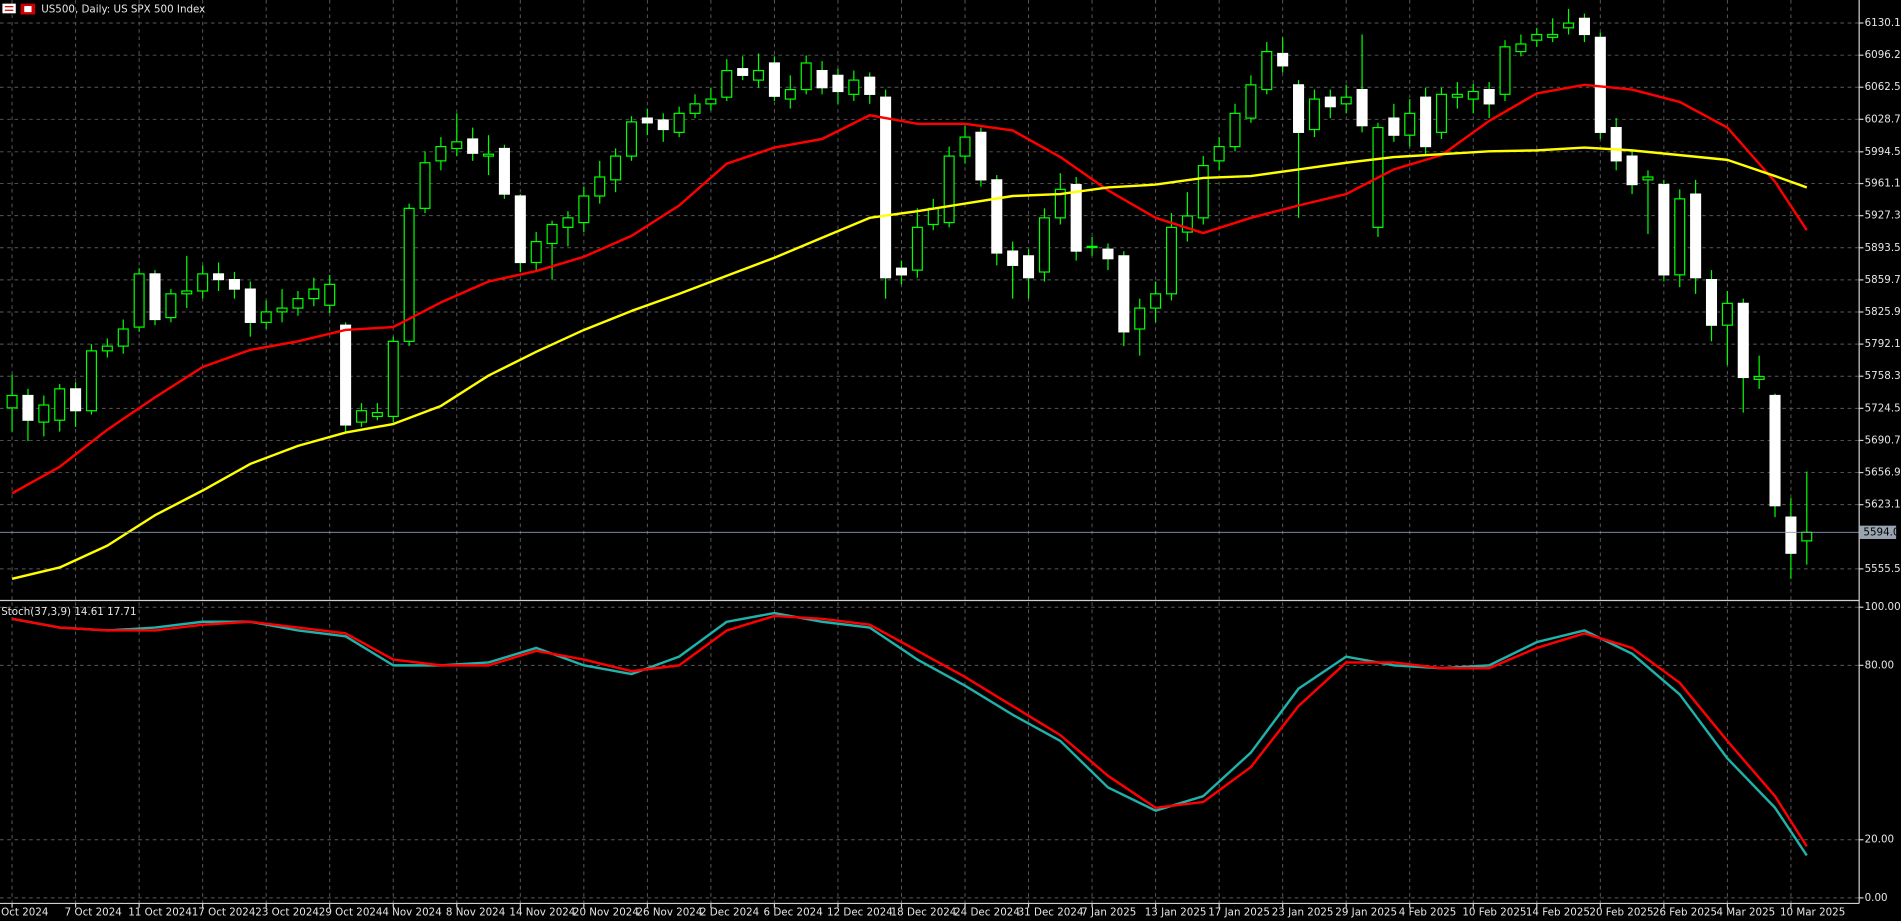  I want to click on x-tick-label: 8 Nov 2024, so click(475, 913).